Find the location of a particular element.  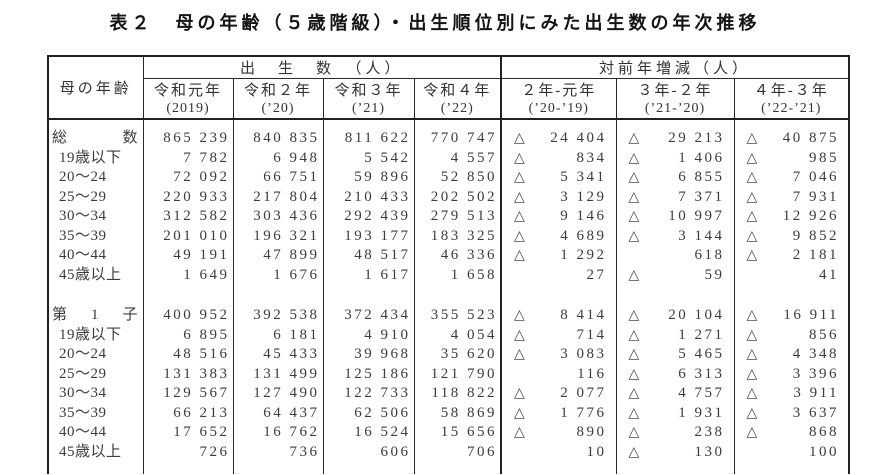

diff-value: 7 371 is located at coordinates (701, 196).